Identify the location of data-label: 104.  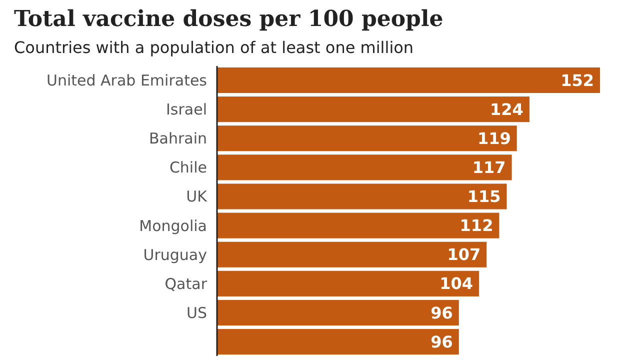
(457, 284).